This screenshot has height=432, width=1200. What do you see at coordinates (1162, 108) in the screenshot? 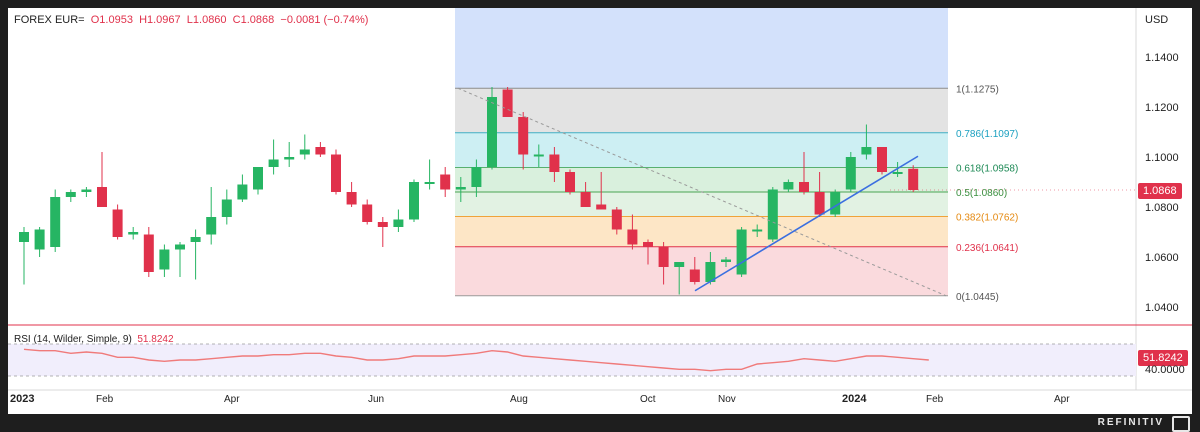
I see `price-tick-1: 1.1200` at bounding box center [1162, 108].